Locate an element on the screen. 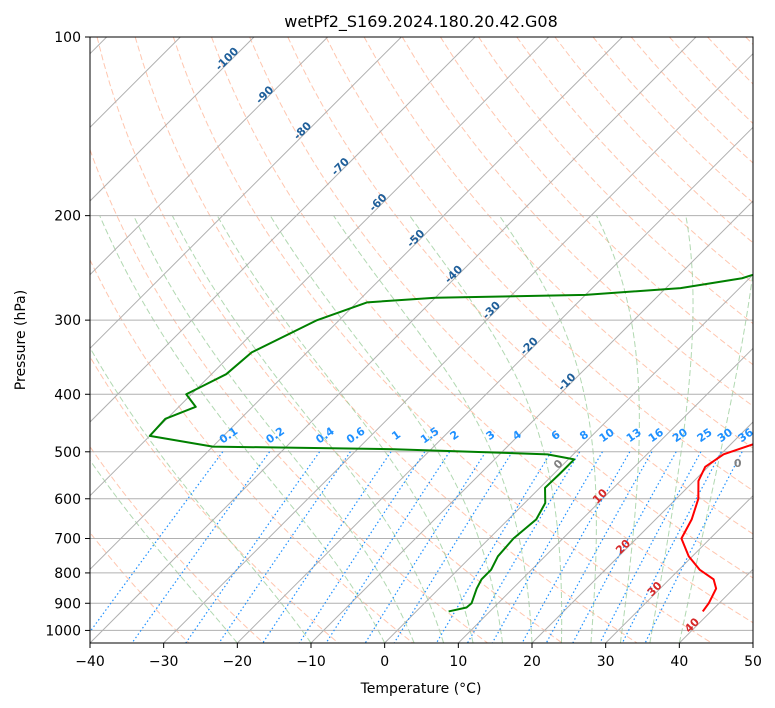  y-tick-label: 1000 is located at coordinates (63, 631).